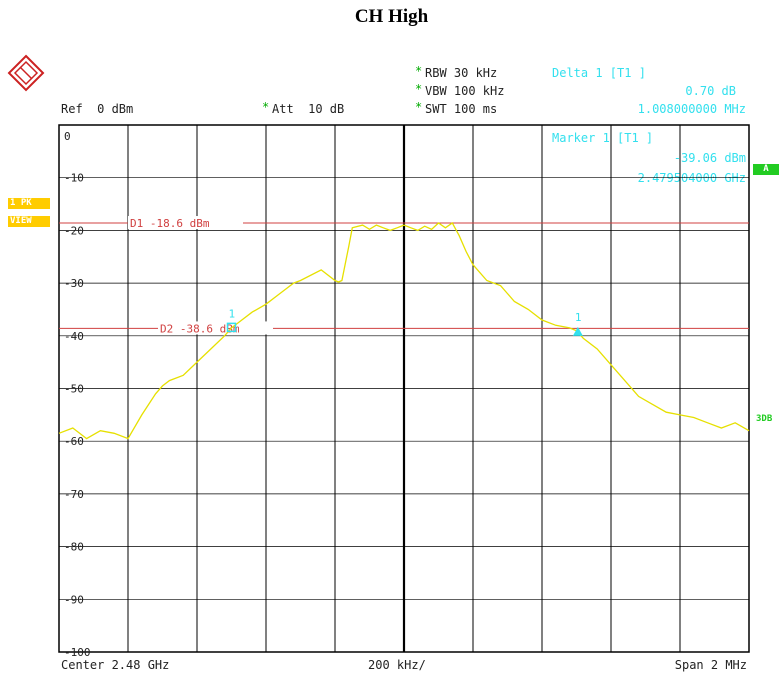 This screenshot has height=677, width=783. What do you see at coordinates (29, 203) in the screenshot?
I see `detector-pk-badge: 1 PK` at bounding box center [29, 203].